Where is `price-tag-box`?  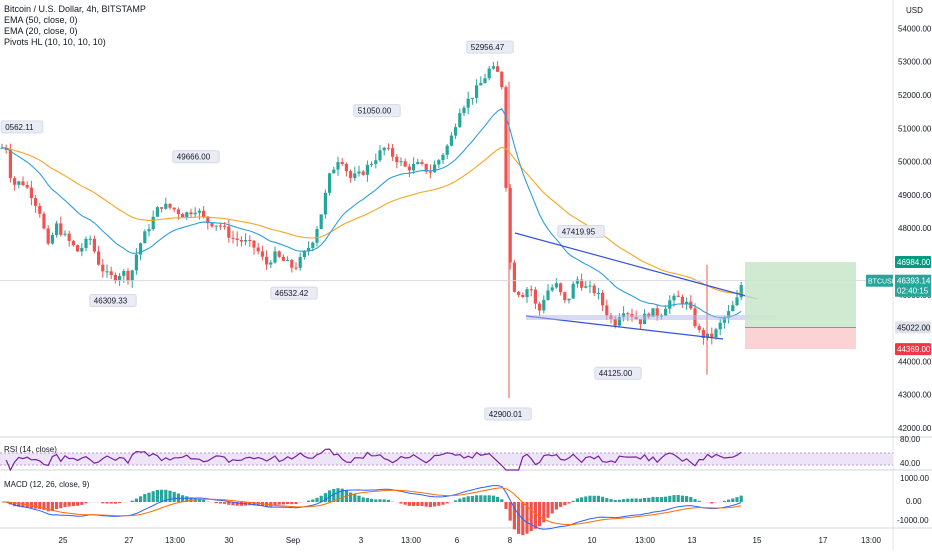
price-tag-box is located at coordinates (913, 349).